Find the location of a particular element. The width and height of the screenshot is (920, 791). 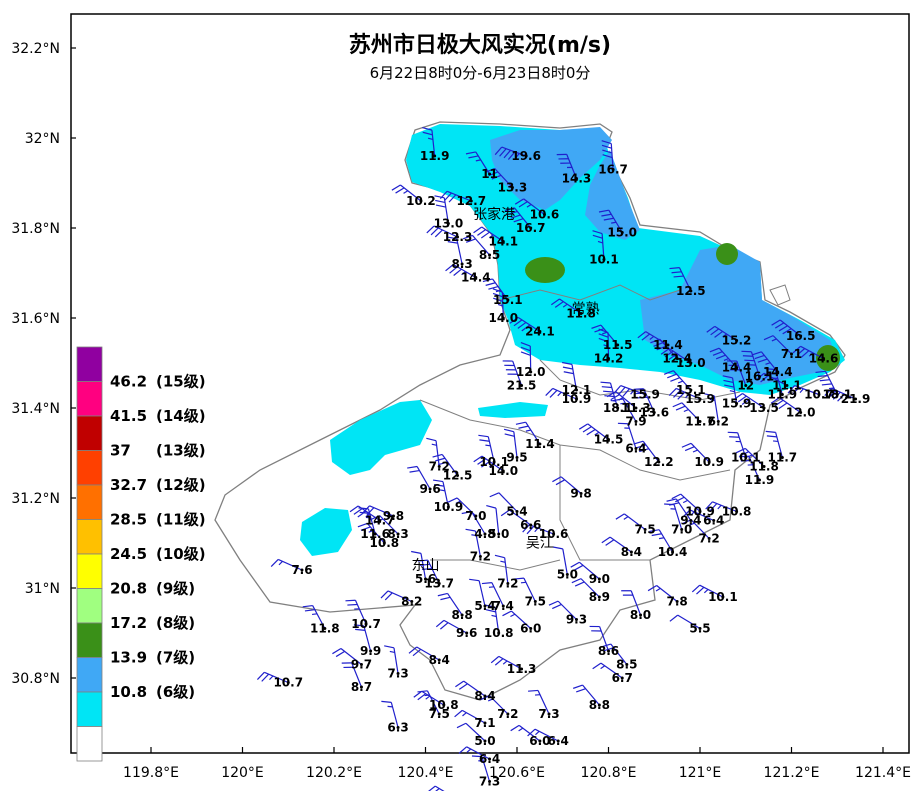

station-value: 18.1 is located at coordinates (837, 395).